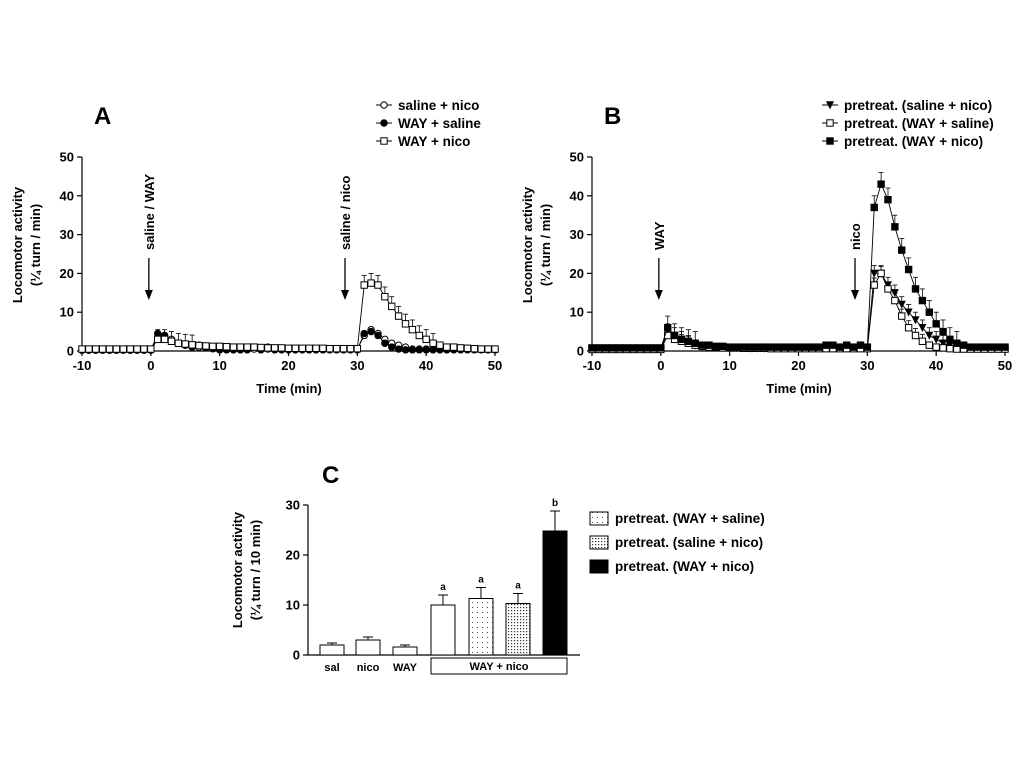  What do you see at coordinates (345, 295) in the screenshot?
I see `event-arrow-head` at bounding box center [345, 295].